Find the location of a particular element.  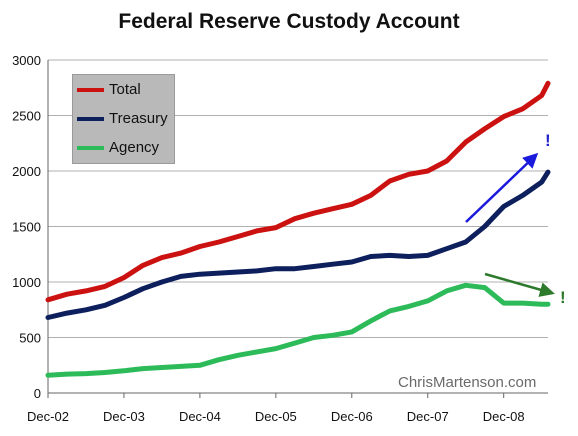

legend-label: Agency is located at coordinates (134, 147).